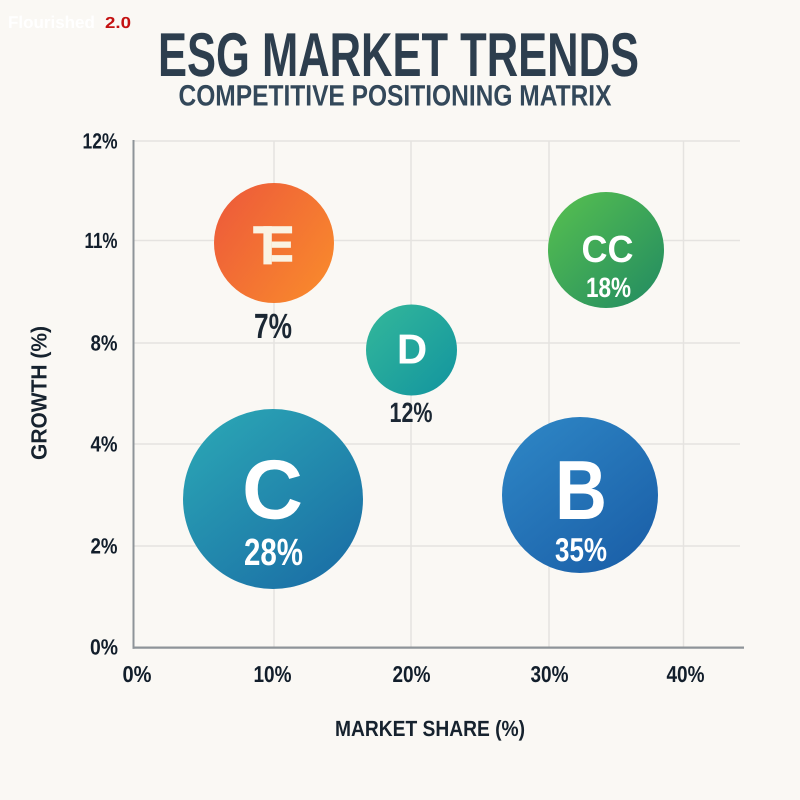 The height and width of the screenshot is (800, 800). What do you see at coordinates (273, 674) in the screenshot?
I see `svg-text: 10%` at bounding box center [273, 674].